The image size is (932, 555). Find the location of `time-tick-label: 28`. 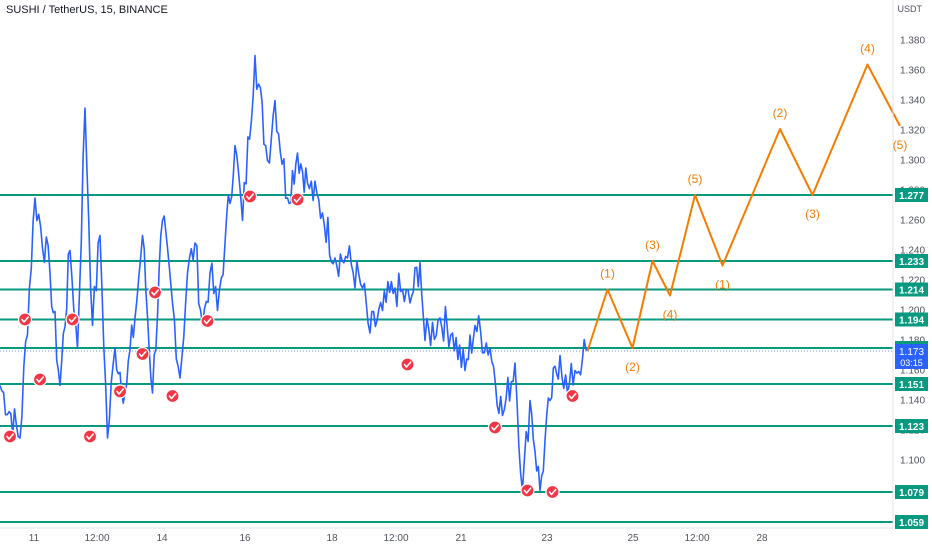

time-tick-label: 28 is located at coordinates (762, 538).